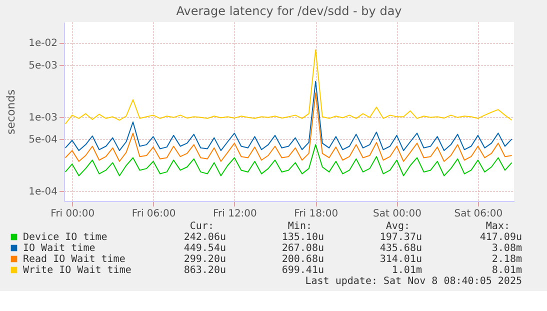 The image size is (547, 311). Describe the element at coordinates (234, 214) in the screenshot. I see `x-tick-label: Fri 12:00` at that location.